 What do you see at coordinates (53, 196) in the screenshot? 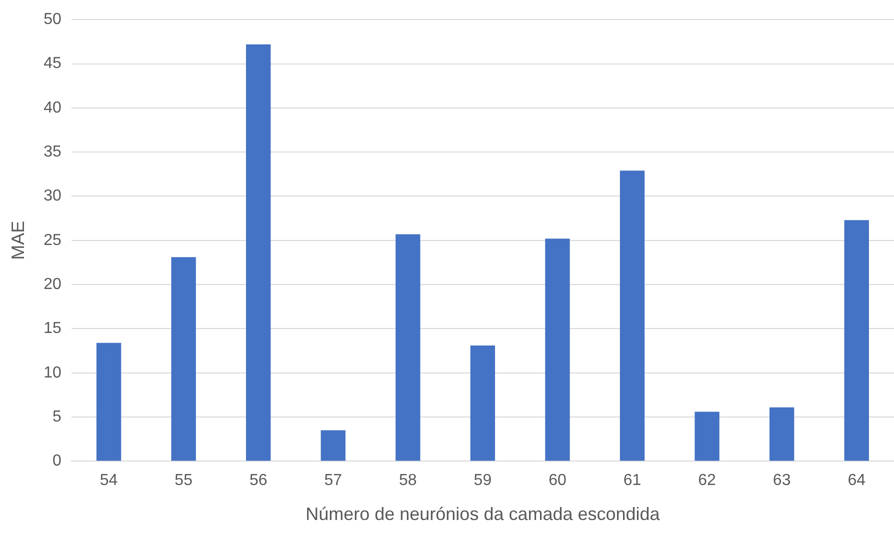
I see `y-tick-label: 30` at bounding box center [53, 196].